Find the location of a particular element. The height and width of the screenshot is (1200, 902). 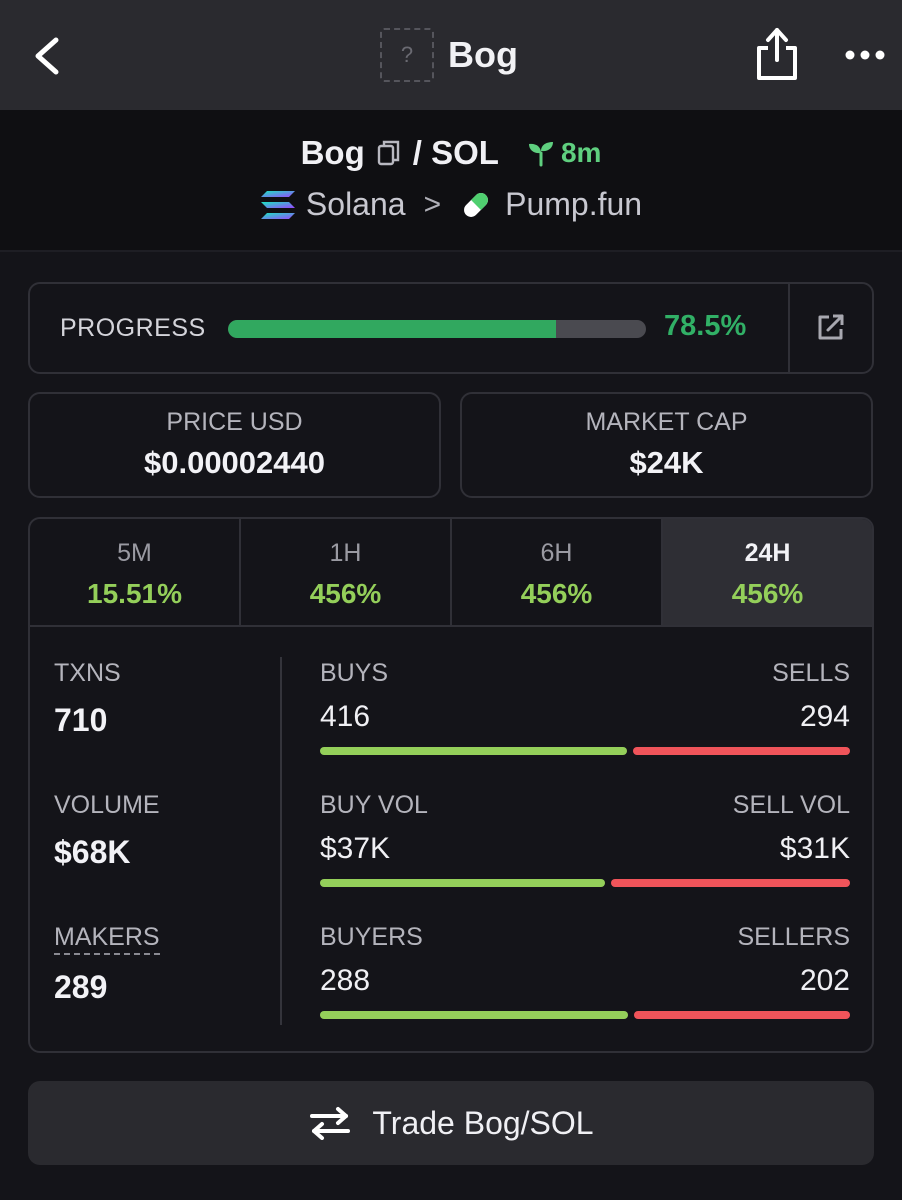

tab-label: 5M is located at coordinates (134, 553).